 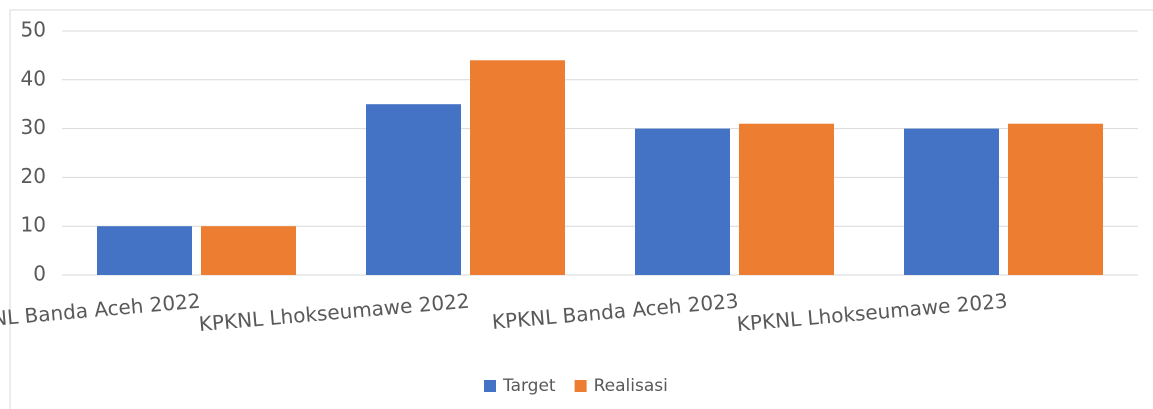 What do you see at coordinates (872, 313) in the screenshot?
I see `x-tick-label: KPKNL Lhokseumawe 2023` at bounding box center [872, 313].